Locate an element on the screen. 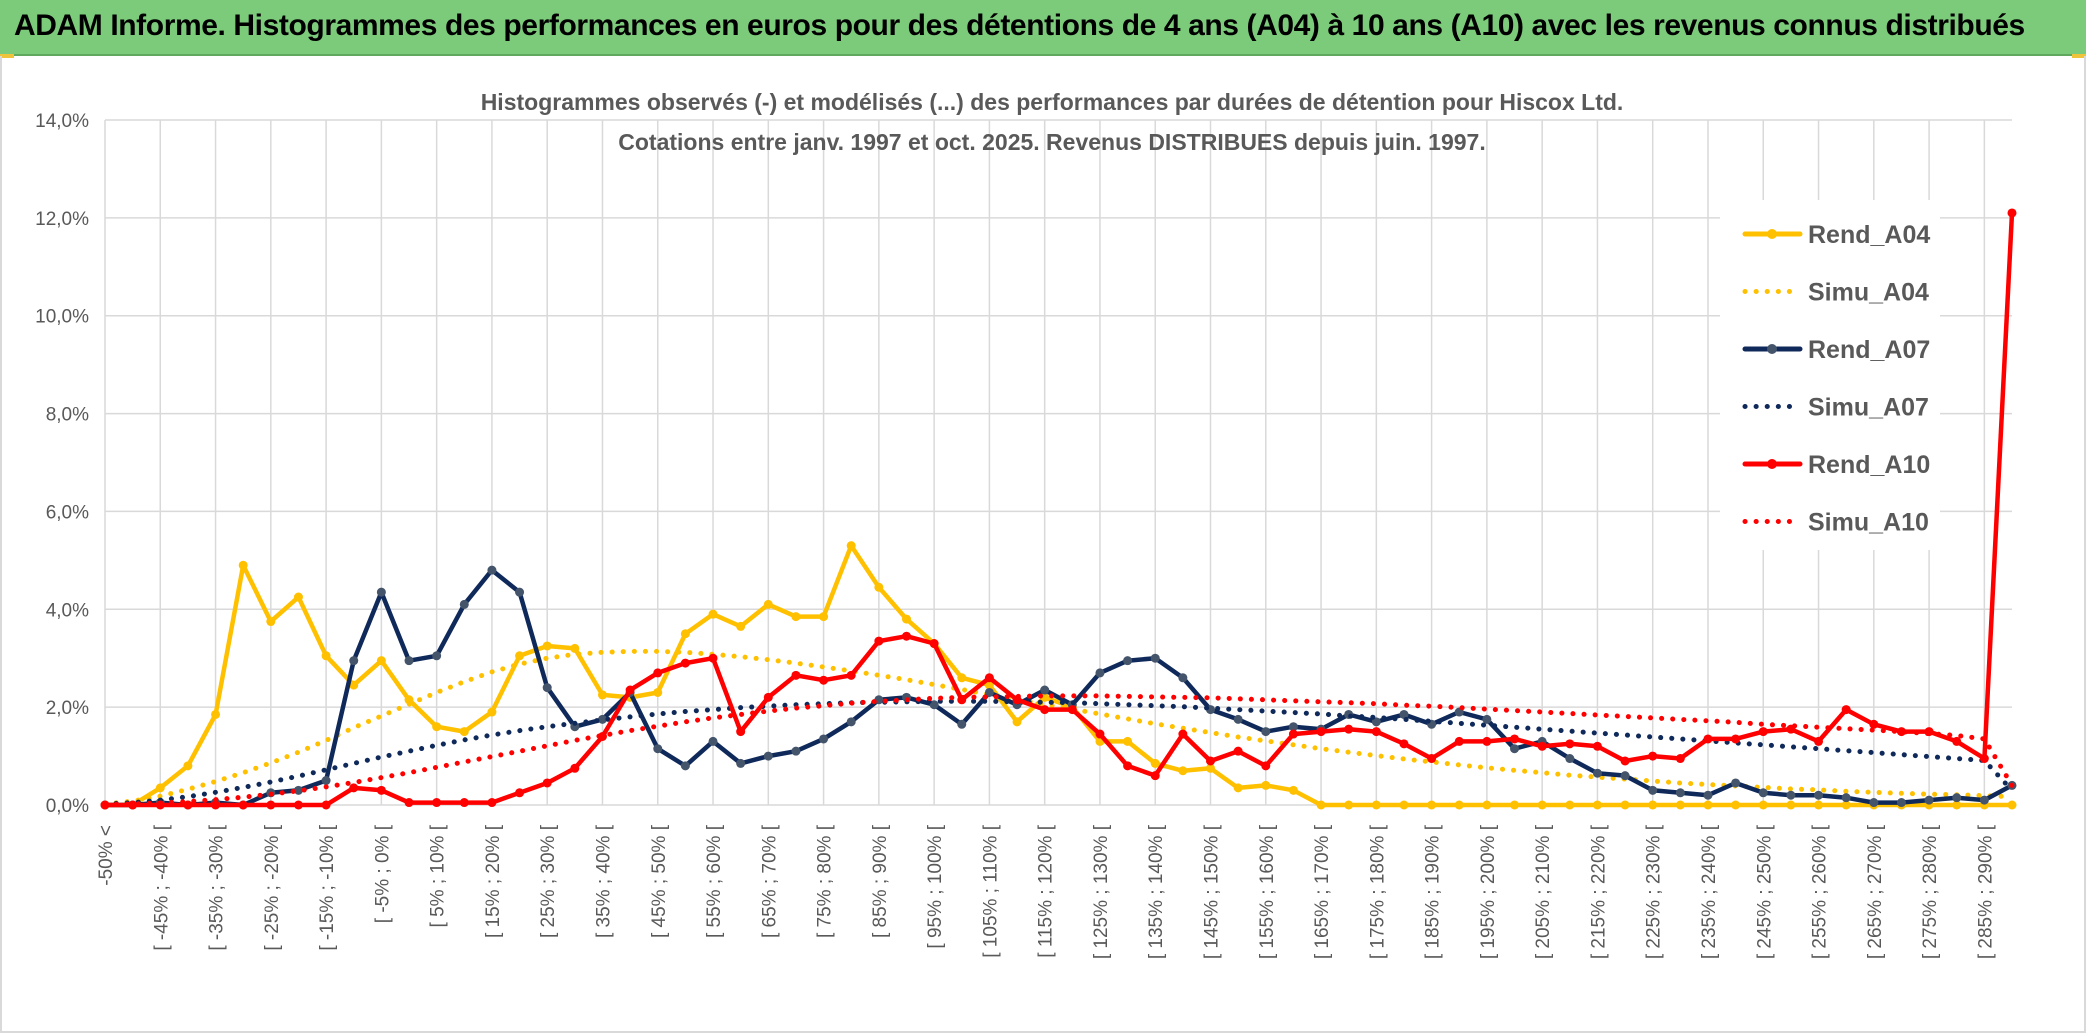 The image size is (2086, 1033). x-tick-label: [ 255% ; 260% [ is located at coordinates (1820, 891).